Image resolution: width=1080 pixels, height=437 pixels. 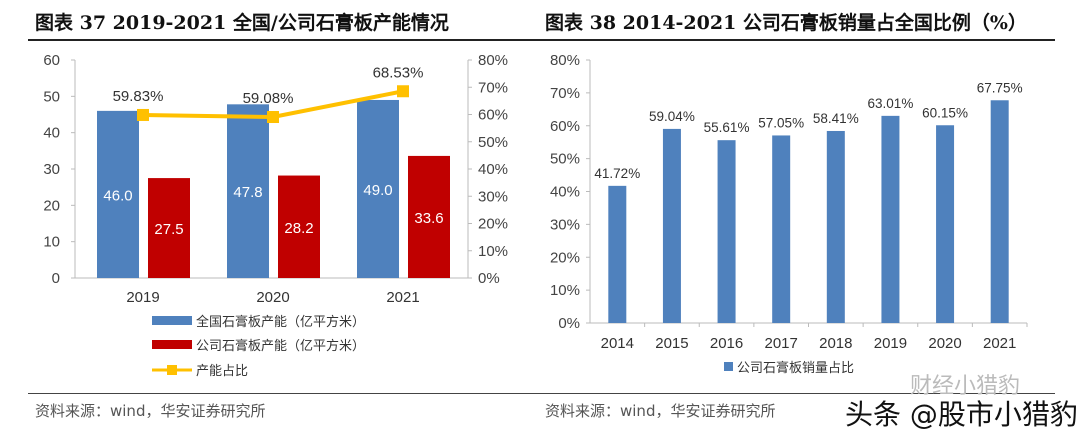 I want to click on y-tick-label: 80%, so click(x=565, y=60).